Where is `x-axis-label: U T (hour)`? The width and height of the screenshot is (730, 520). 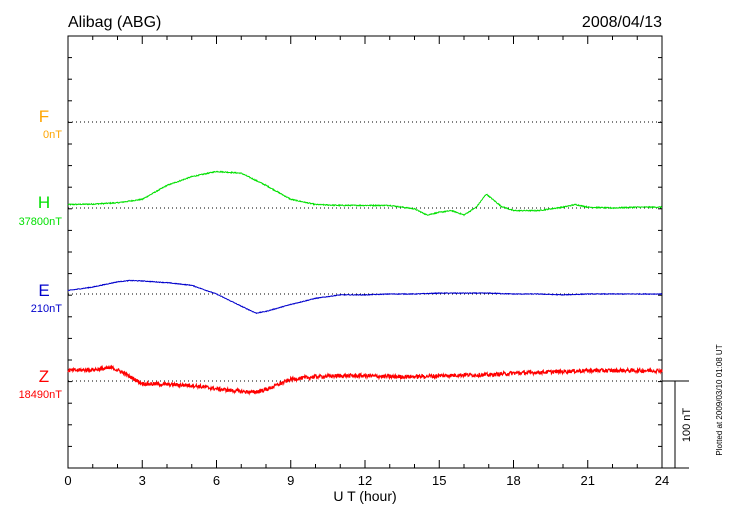
x-axis-label: U T (hour) is located at coordinates (364, 496).